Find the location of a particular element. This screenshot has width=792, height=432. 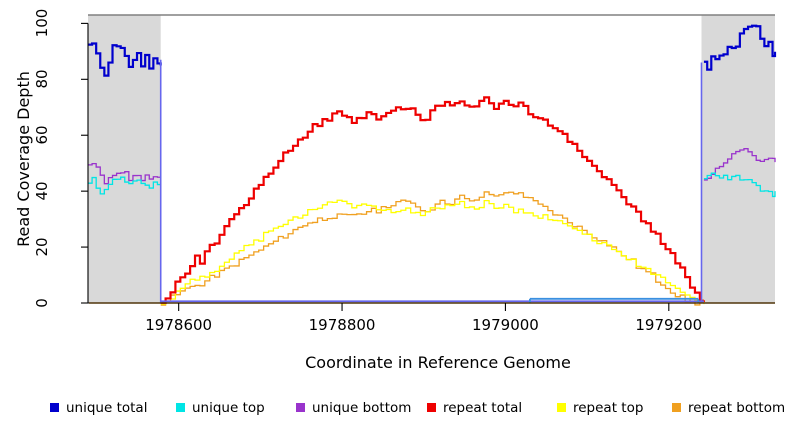

y-tick-label: 0 is located at coordinates (42, 303).